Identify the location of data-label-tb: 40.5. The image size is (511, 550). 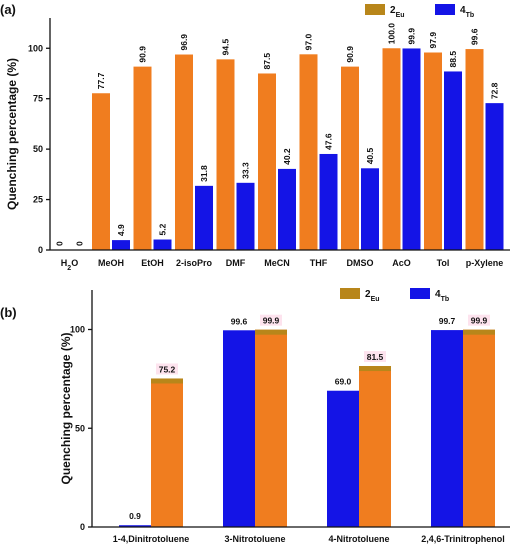
(370, 155).